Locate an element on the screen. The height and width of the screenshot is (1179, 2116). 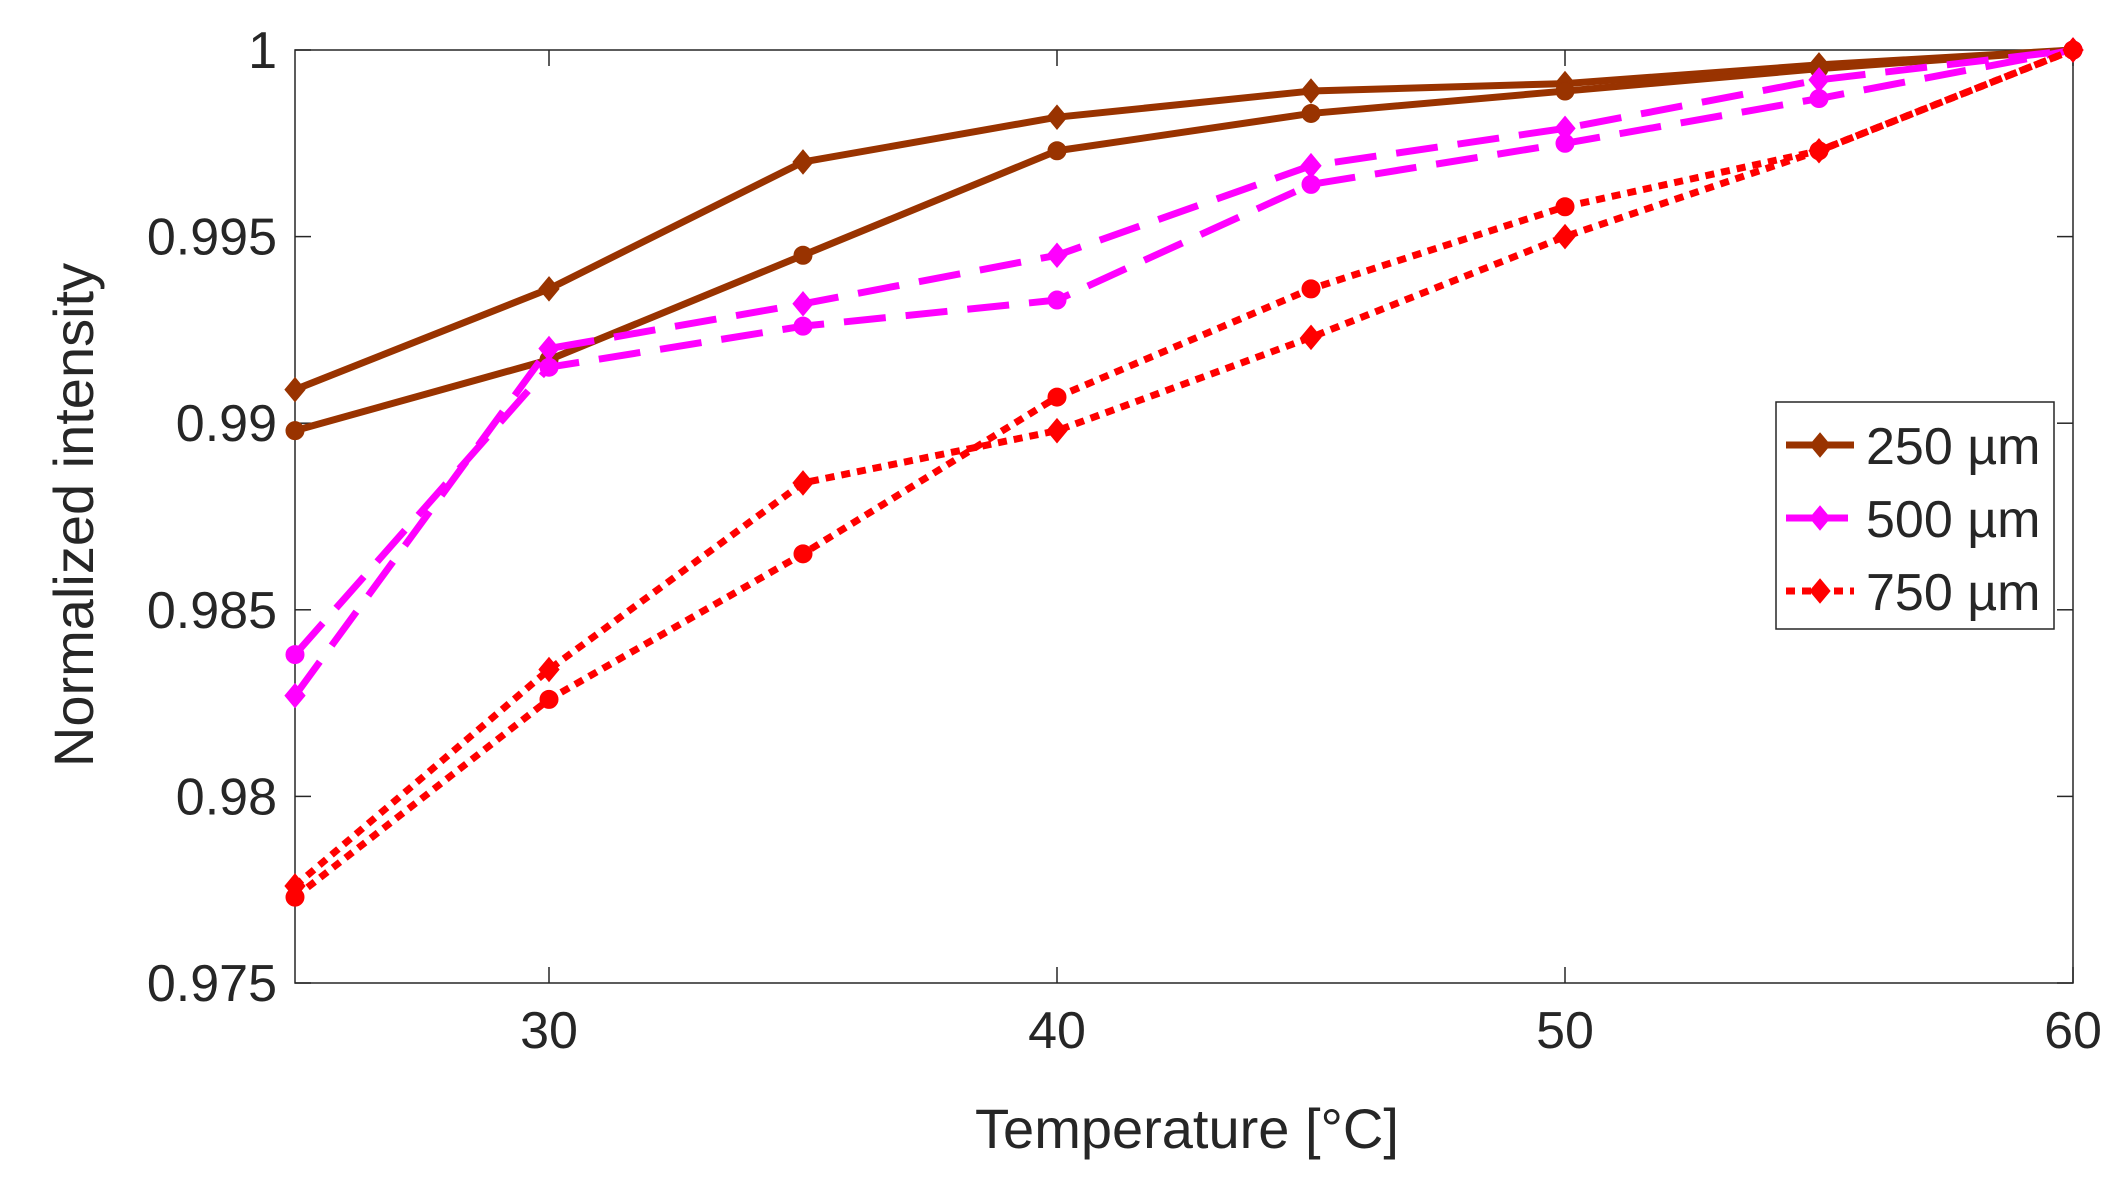
y-tick-label: 0.98 is located at coordinates (226, 797).